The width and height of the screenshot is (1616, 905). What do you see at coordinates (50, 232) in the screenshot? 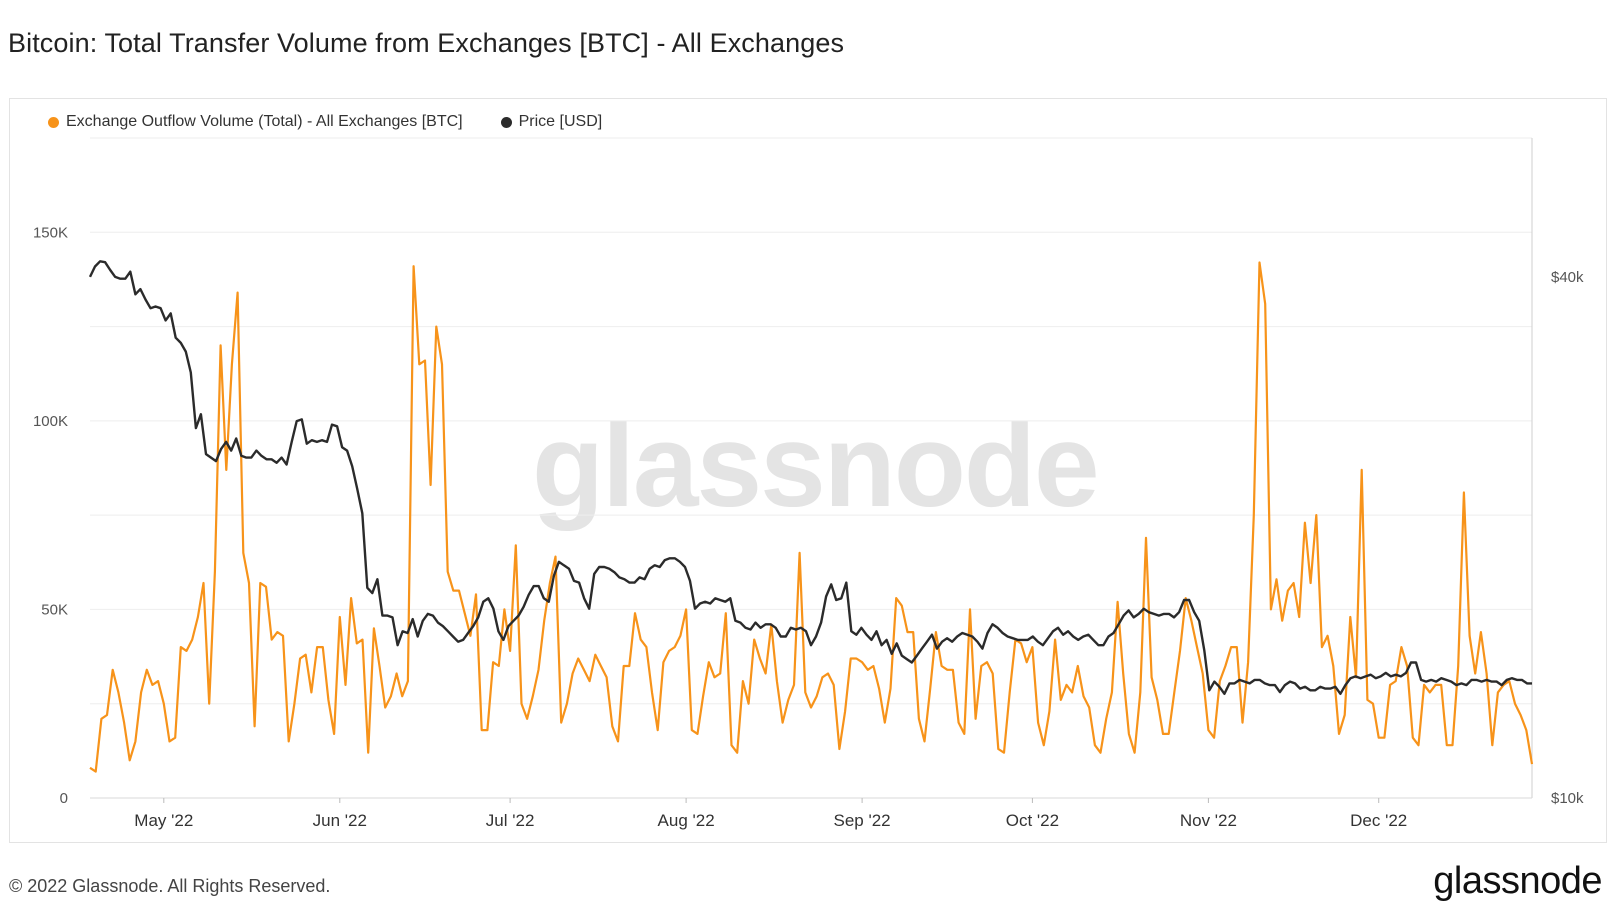
I see `y-left-tick-label: 150K` at bounding box center [50, 232].